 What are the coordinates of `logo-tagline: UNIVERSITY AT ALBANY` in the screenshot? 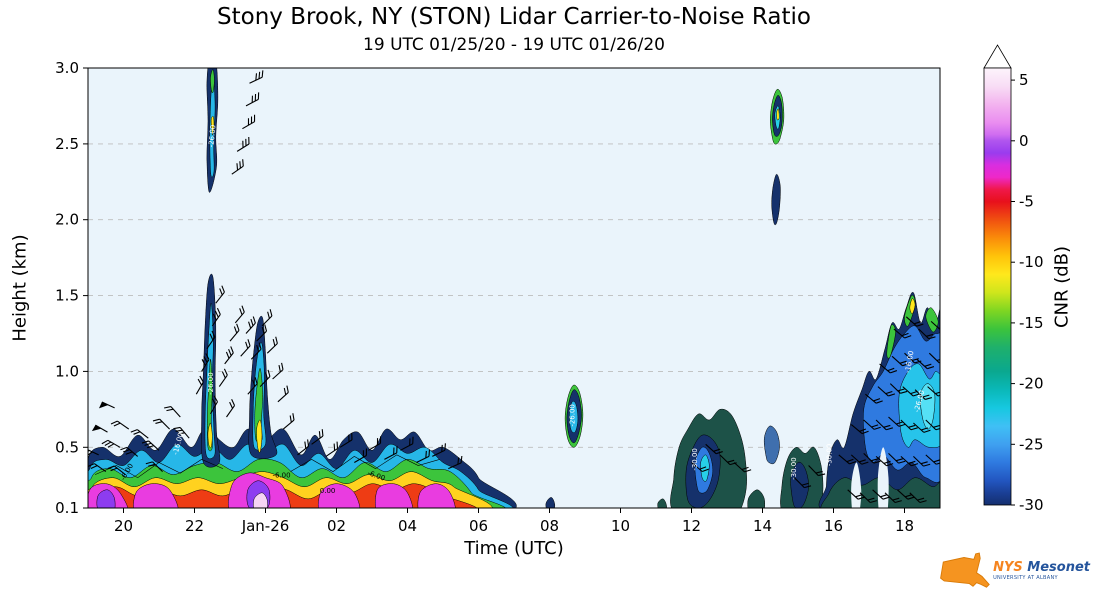 It's located at (1025, 578).